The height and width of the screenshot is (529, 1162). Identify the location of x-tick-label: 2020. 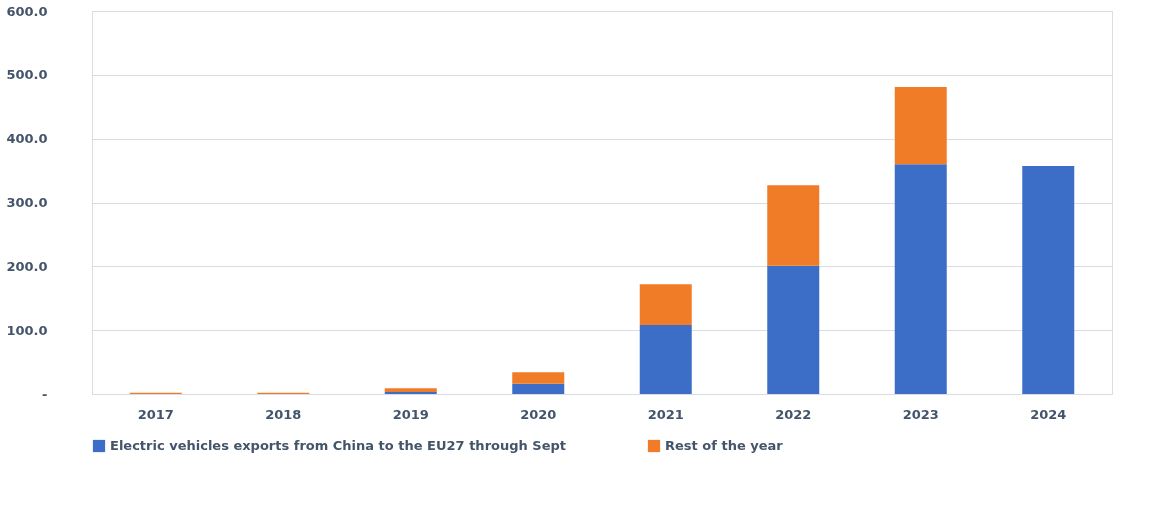
(538, 414).